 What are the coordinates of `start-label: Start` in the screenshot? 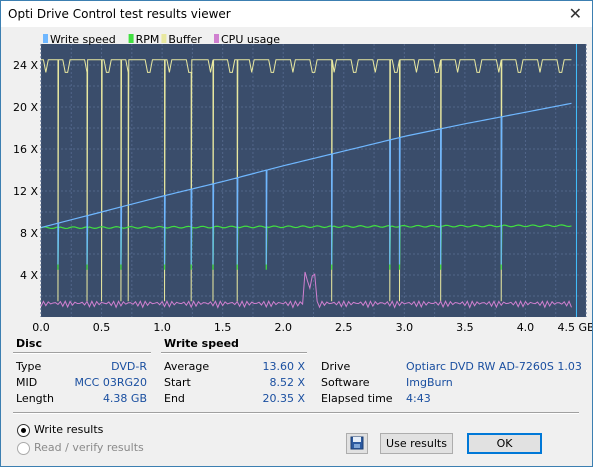 It's located at (177, 382).